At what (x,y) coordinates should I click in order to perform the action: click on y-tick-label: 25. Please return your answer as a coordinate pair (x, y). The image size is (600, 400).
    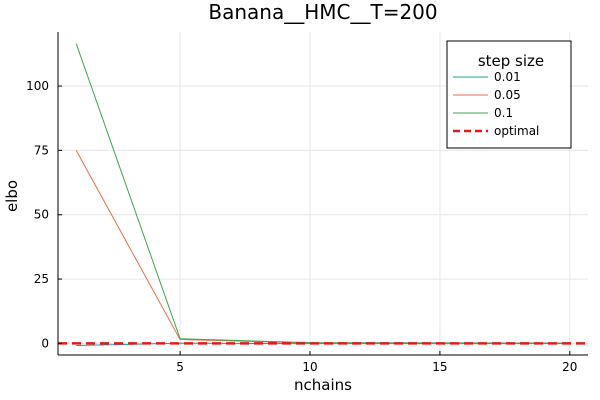
    Looking at the image, I should click on (41, 279).